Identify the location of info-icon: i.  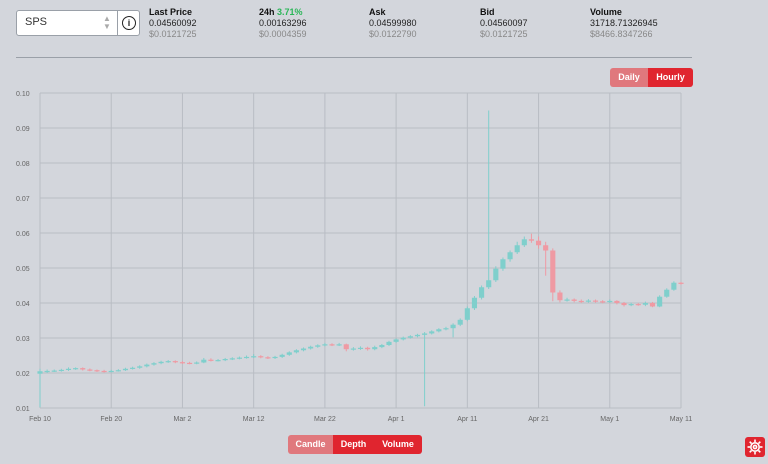
(129, 23).